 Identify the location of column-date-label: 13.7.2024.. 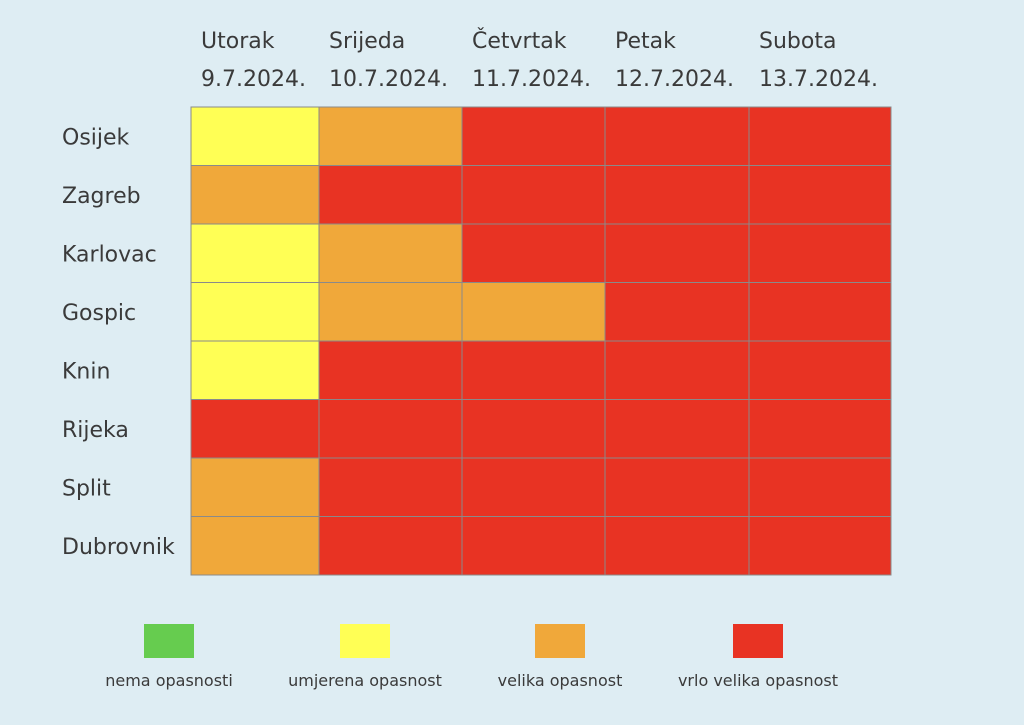
(818, 79).